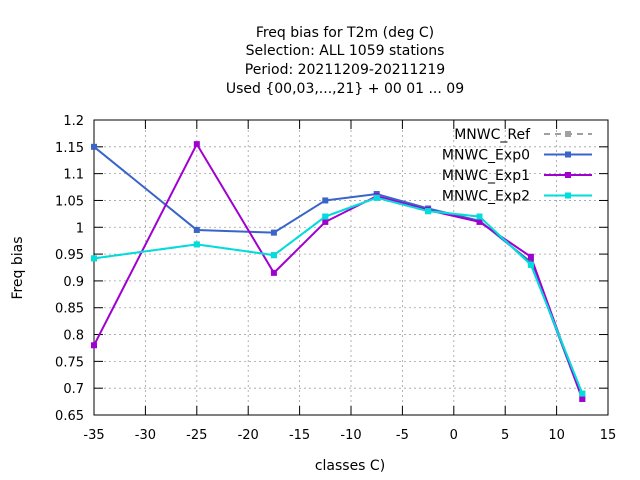 This screenshot has width=640, height=480. I want to click on y-axis-label: Freq bias, so click(18, 267).